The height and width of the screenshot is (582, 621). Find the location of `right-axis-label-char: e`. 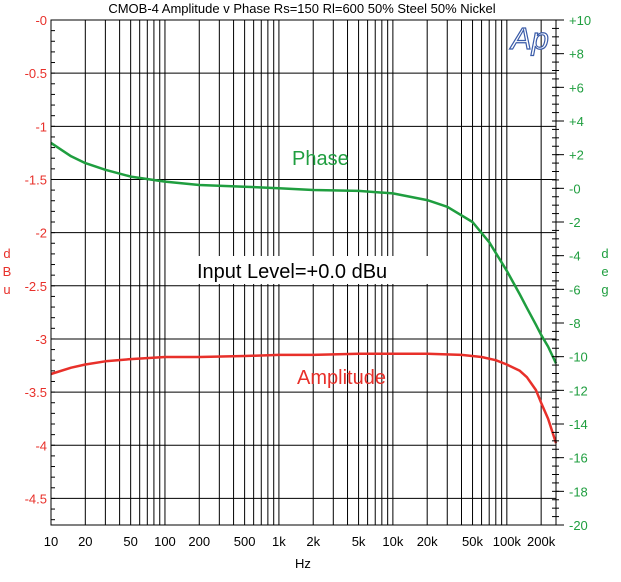

right-axis-label-char: e is located at coordinates (604, 271).